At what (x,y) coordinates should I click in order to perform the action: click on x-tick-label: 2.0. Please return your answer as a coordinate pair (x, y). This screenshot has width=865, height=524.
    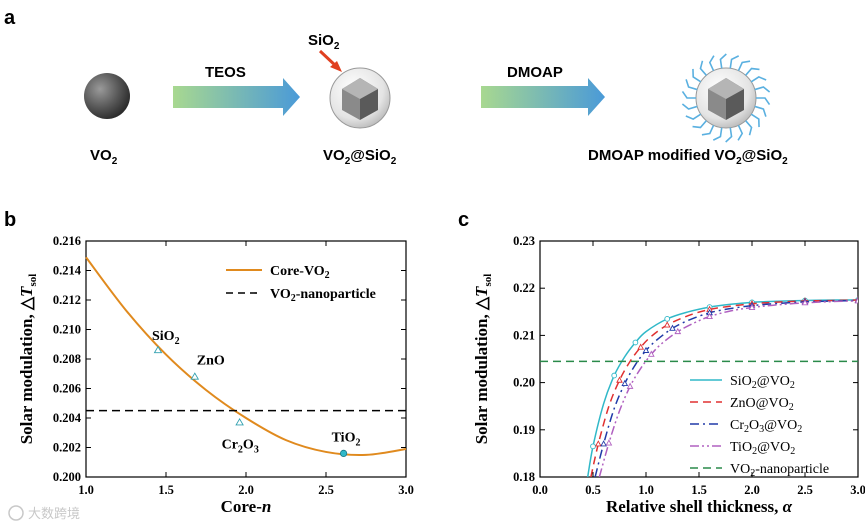
    Looking at the image, I should click on (752, 490).